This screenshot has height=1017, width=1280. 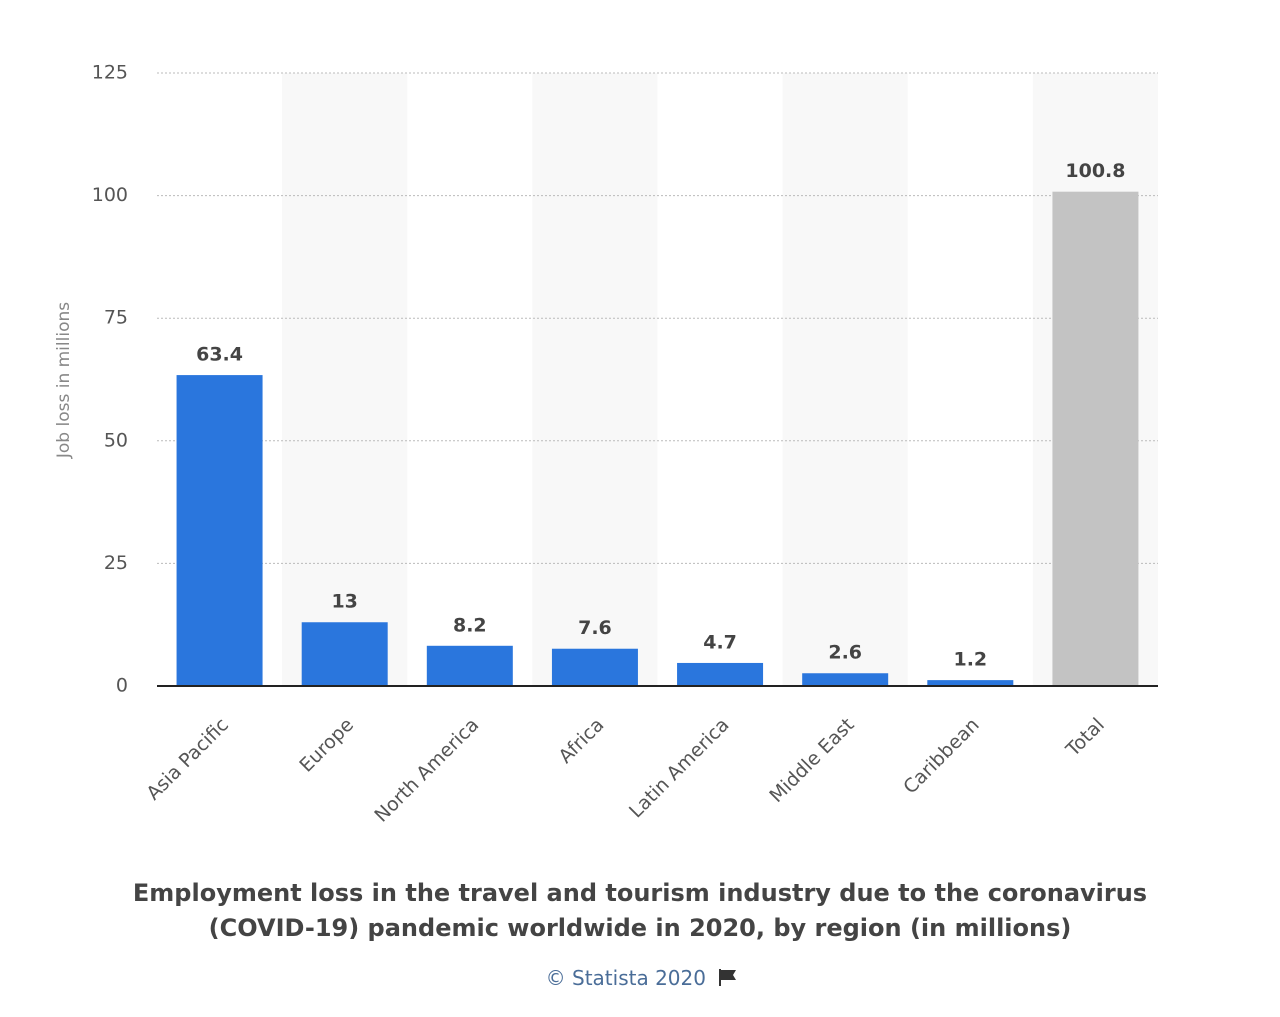 What do you see at coordinates (1095, 171) in the screenshot?
I see `data-label: 100.8` at bounding box center [1095, 171].